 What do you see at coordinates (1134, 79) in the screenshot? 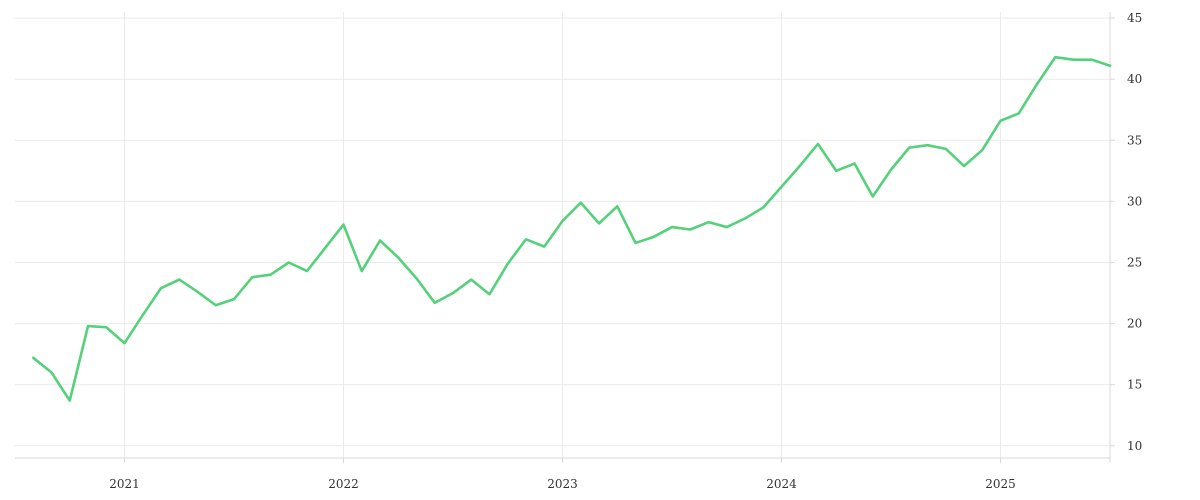
I see `y-tick-label: 40` at bounding box center [1134, 79].